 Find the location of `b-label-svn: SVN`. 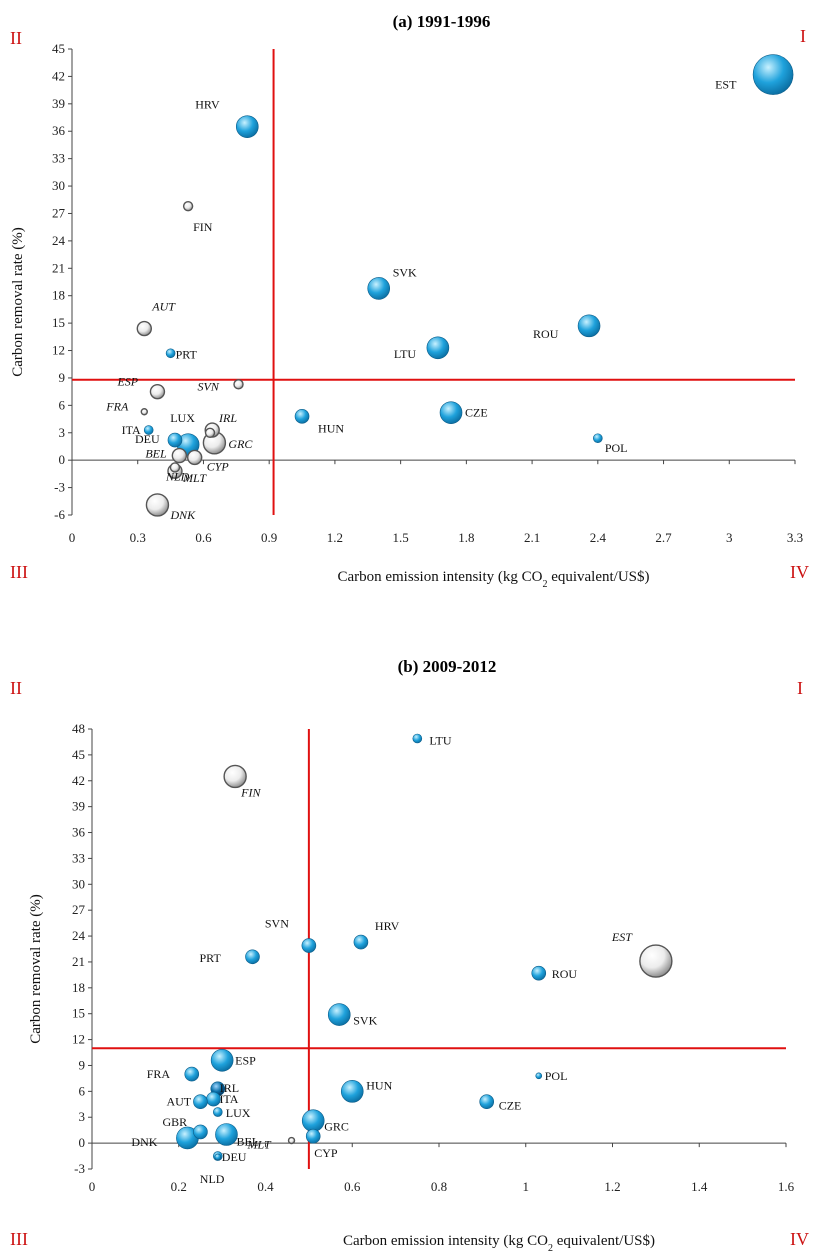

b-label-svn: SVN is located at coordinates (277, 924).